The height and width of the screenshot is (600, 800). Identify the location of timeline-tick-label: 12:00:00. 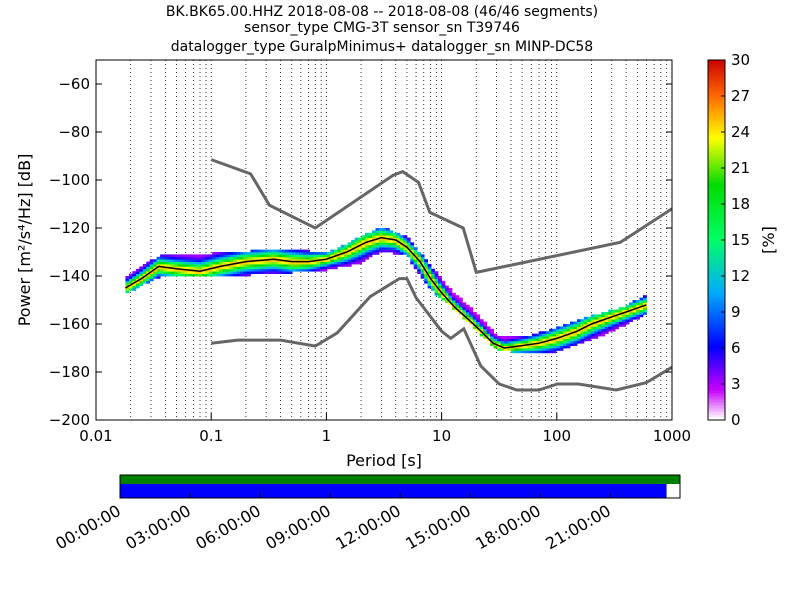
(368, 527).